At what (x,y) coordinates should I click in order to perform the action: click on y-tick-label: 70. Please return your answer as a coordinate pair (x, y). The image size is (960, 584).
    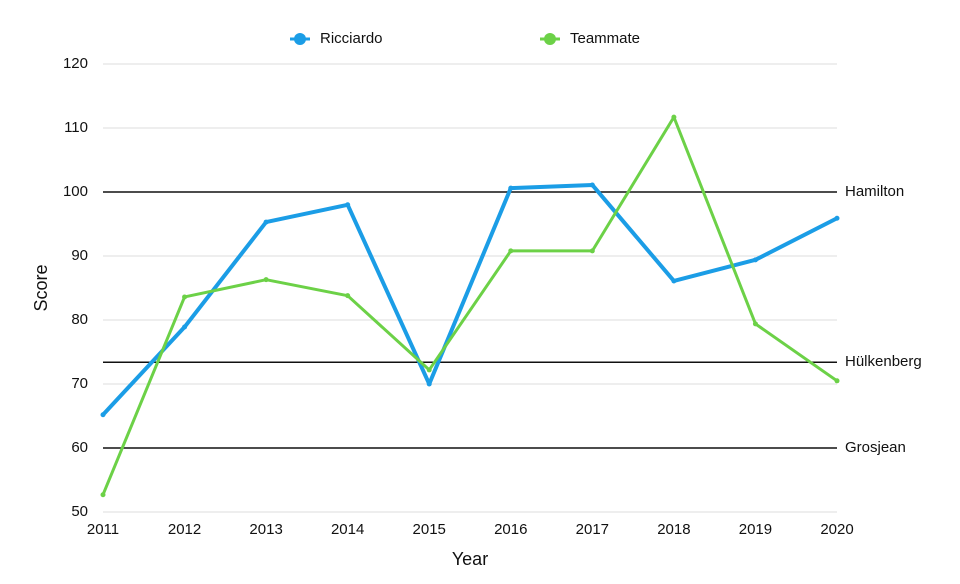
    Looking at the image, I should click on (79, 383).